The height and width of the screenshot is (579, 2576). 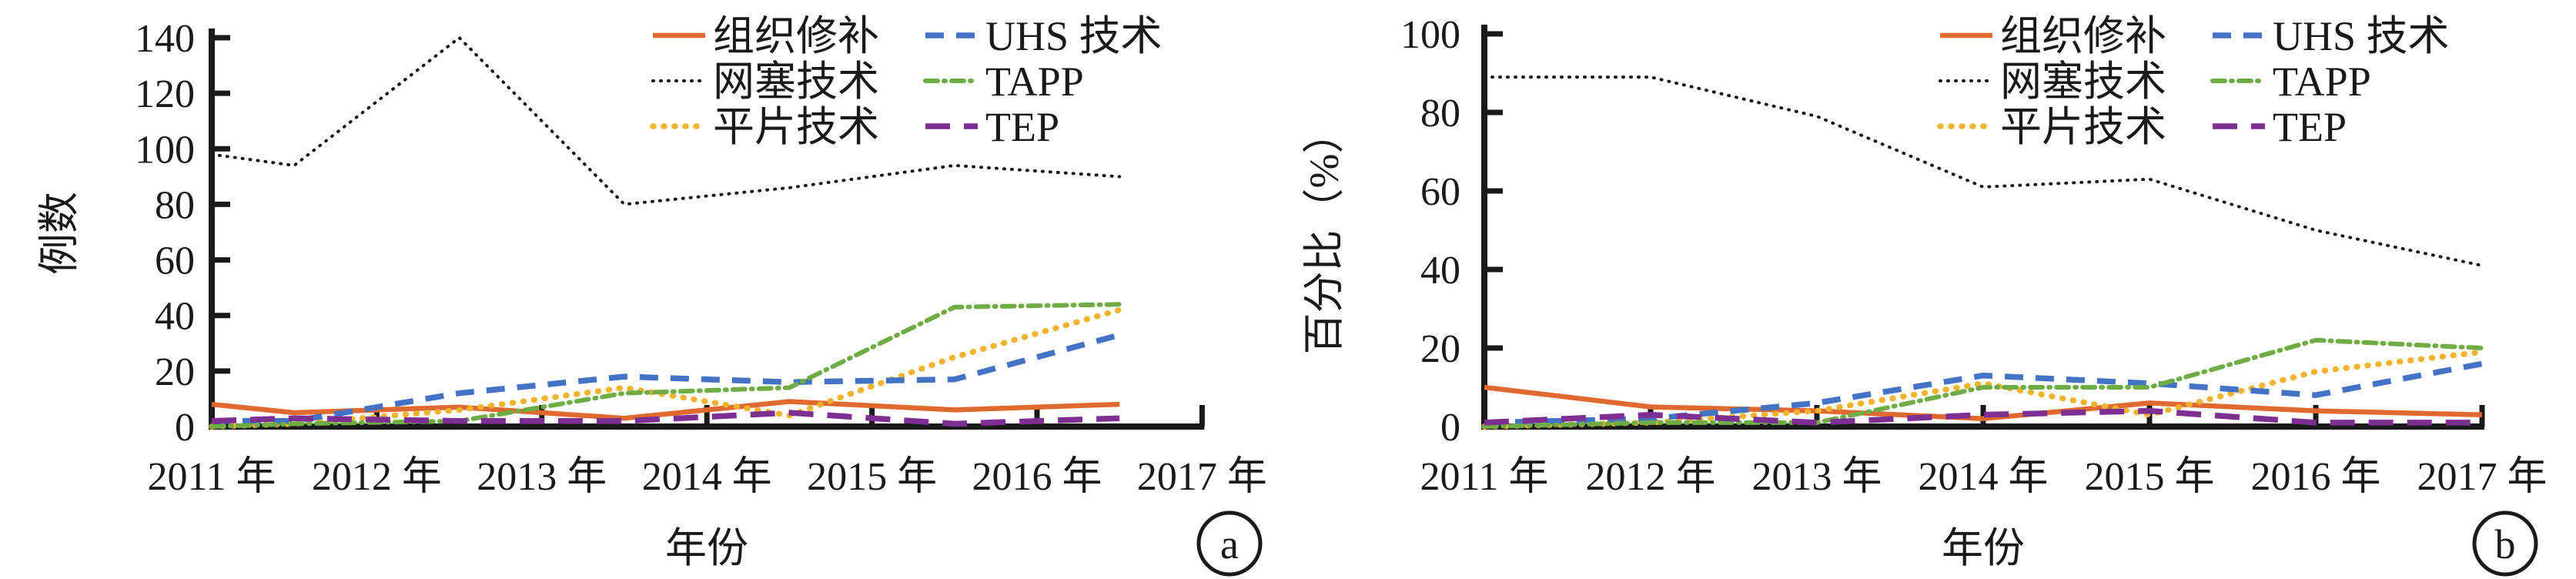 What do you see at coordinates (165, 94) in the screenshot?
I see `y-tick-label: 120` at bounding box center [165, 94].